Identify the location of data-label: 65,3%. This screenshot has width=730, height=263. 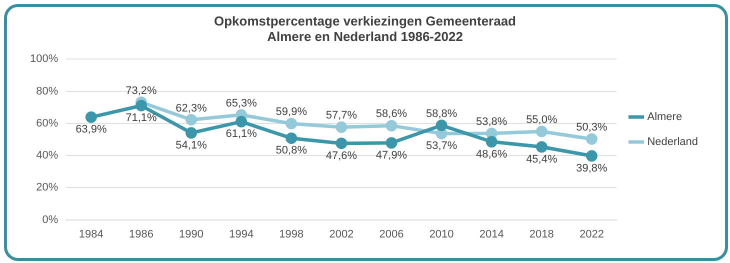
(242, 103).